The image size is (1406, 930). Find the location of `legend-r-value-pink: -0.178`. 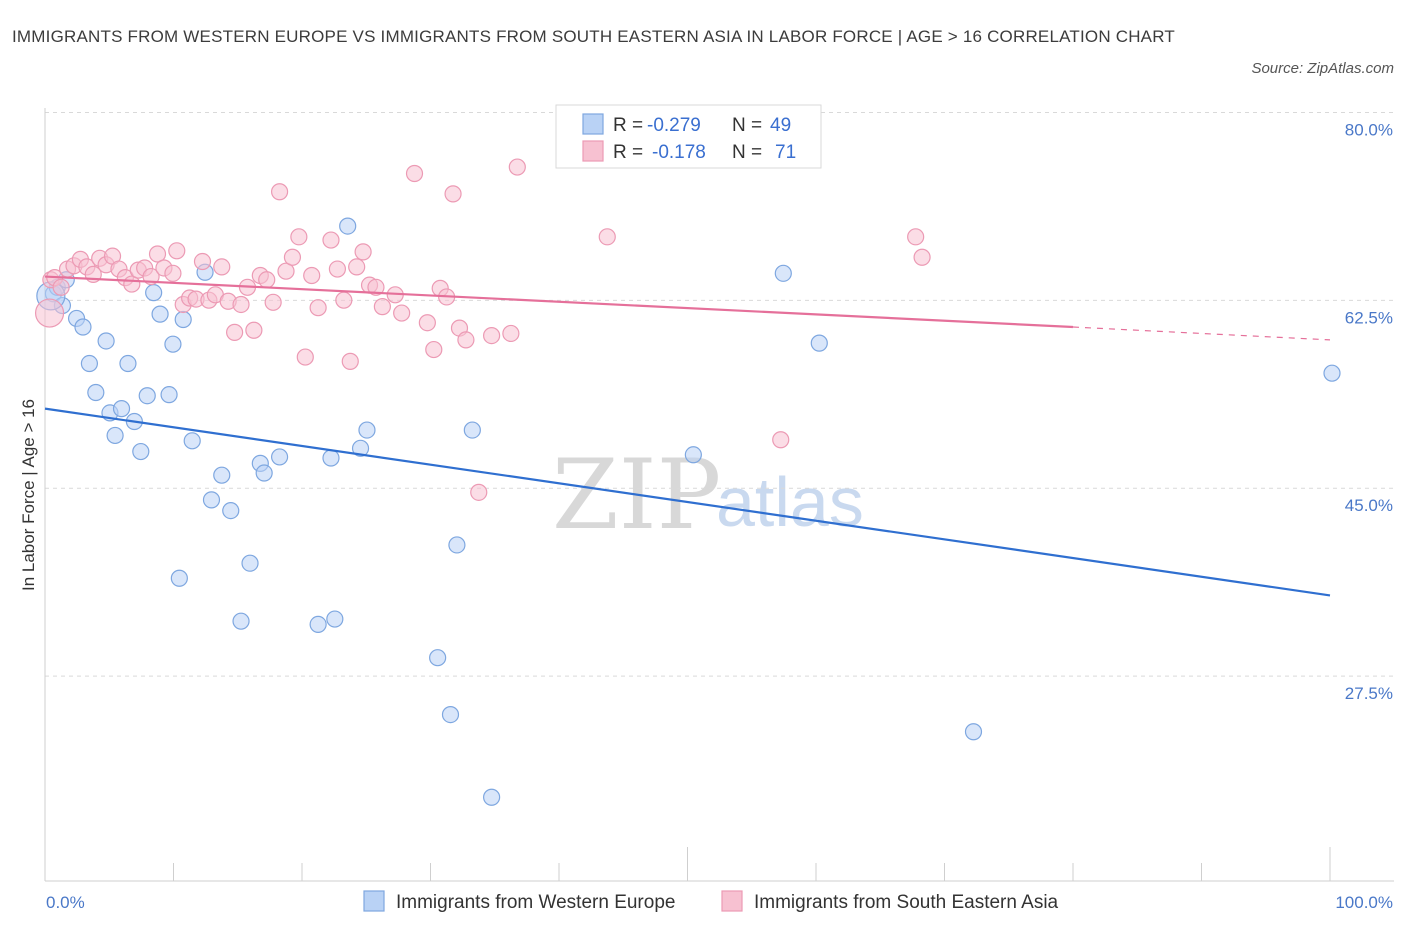

legend-r-value-pink: -0.178 is located at coordinates (679, 152).